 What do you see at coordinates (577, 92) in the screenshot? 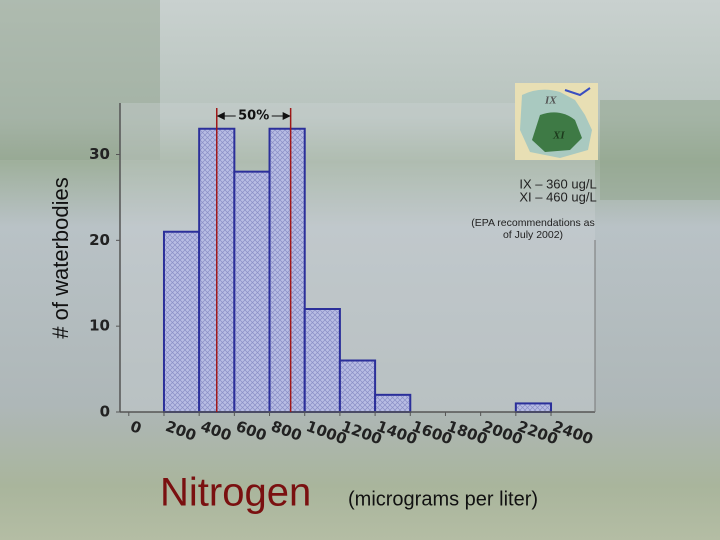
I see `map-river` at bounding box center [577, 92].